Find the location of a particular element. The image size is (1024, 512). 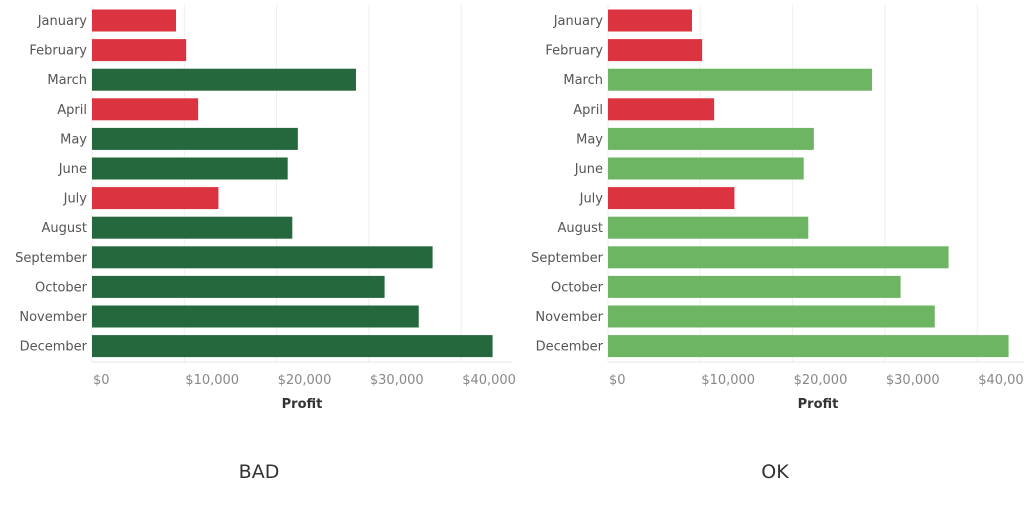

chart-caption: OK is located at coordinates (775, 472).